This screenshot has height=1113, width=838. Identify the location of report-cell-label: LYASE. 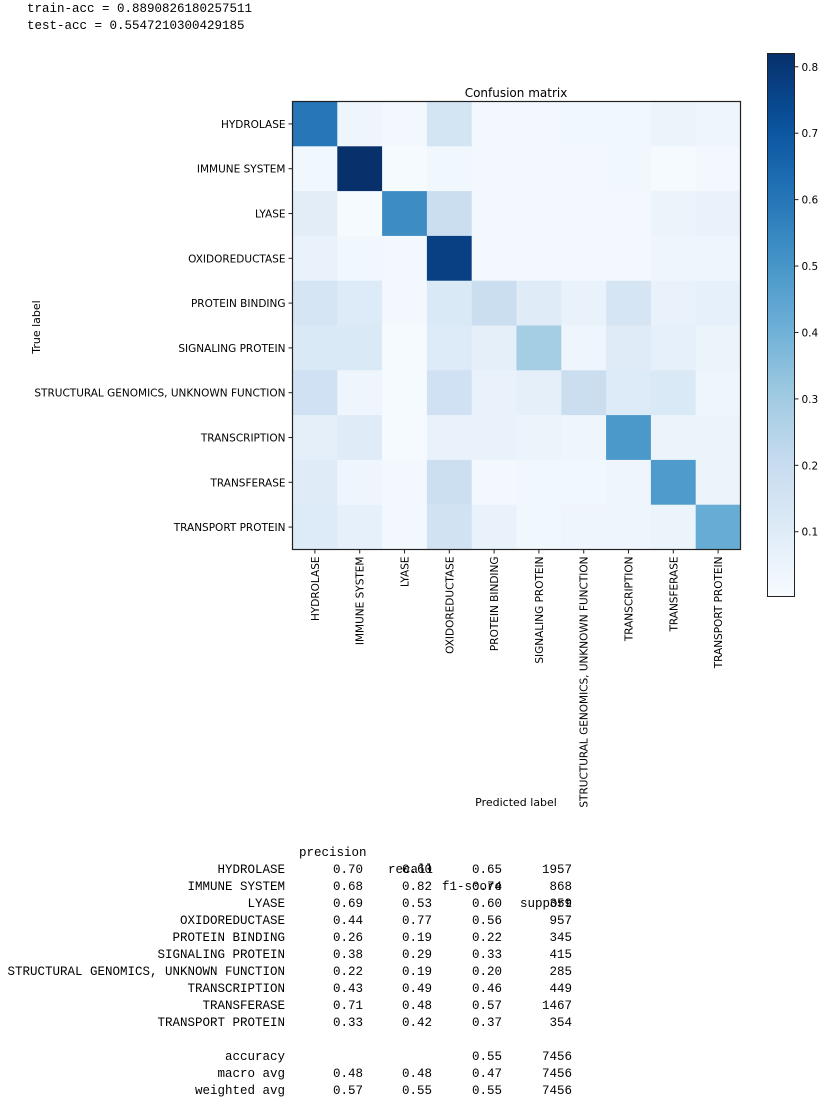
(266, 904).